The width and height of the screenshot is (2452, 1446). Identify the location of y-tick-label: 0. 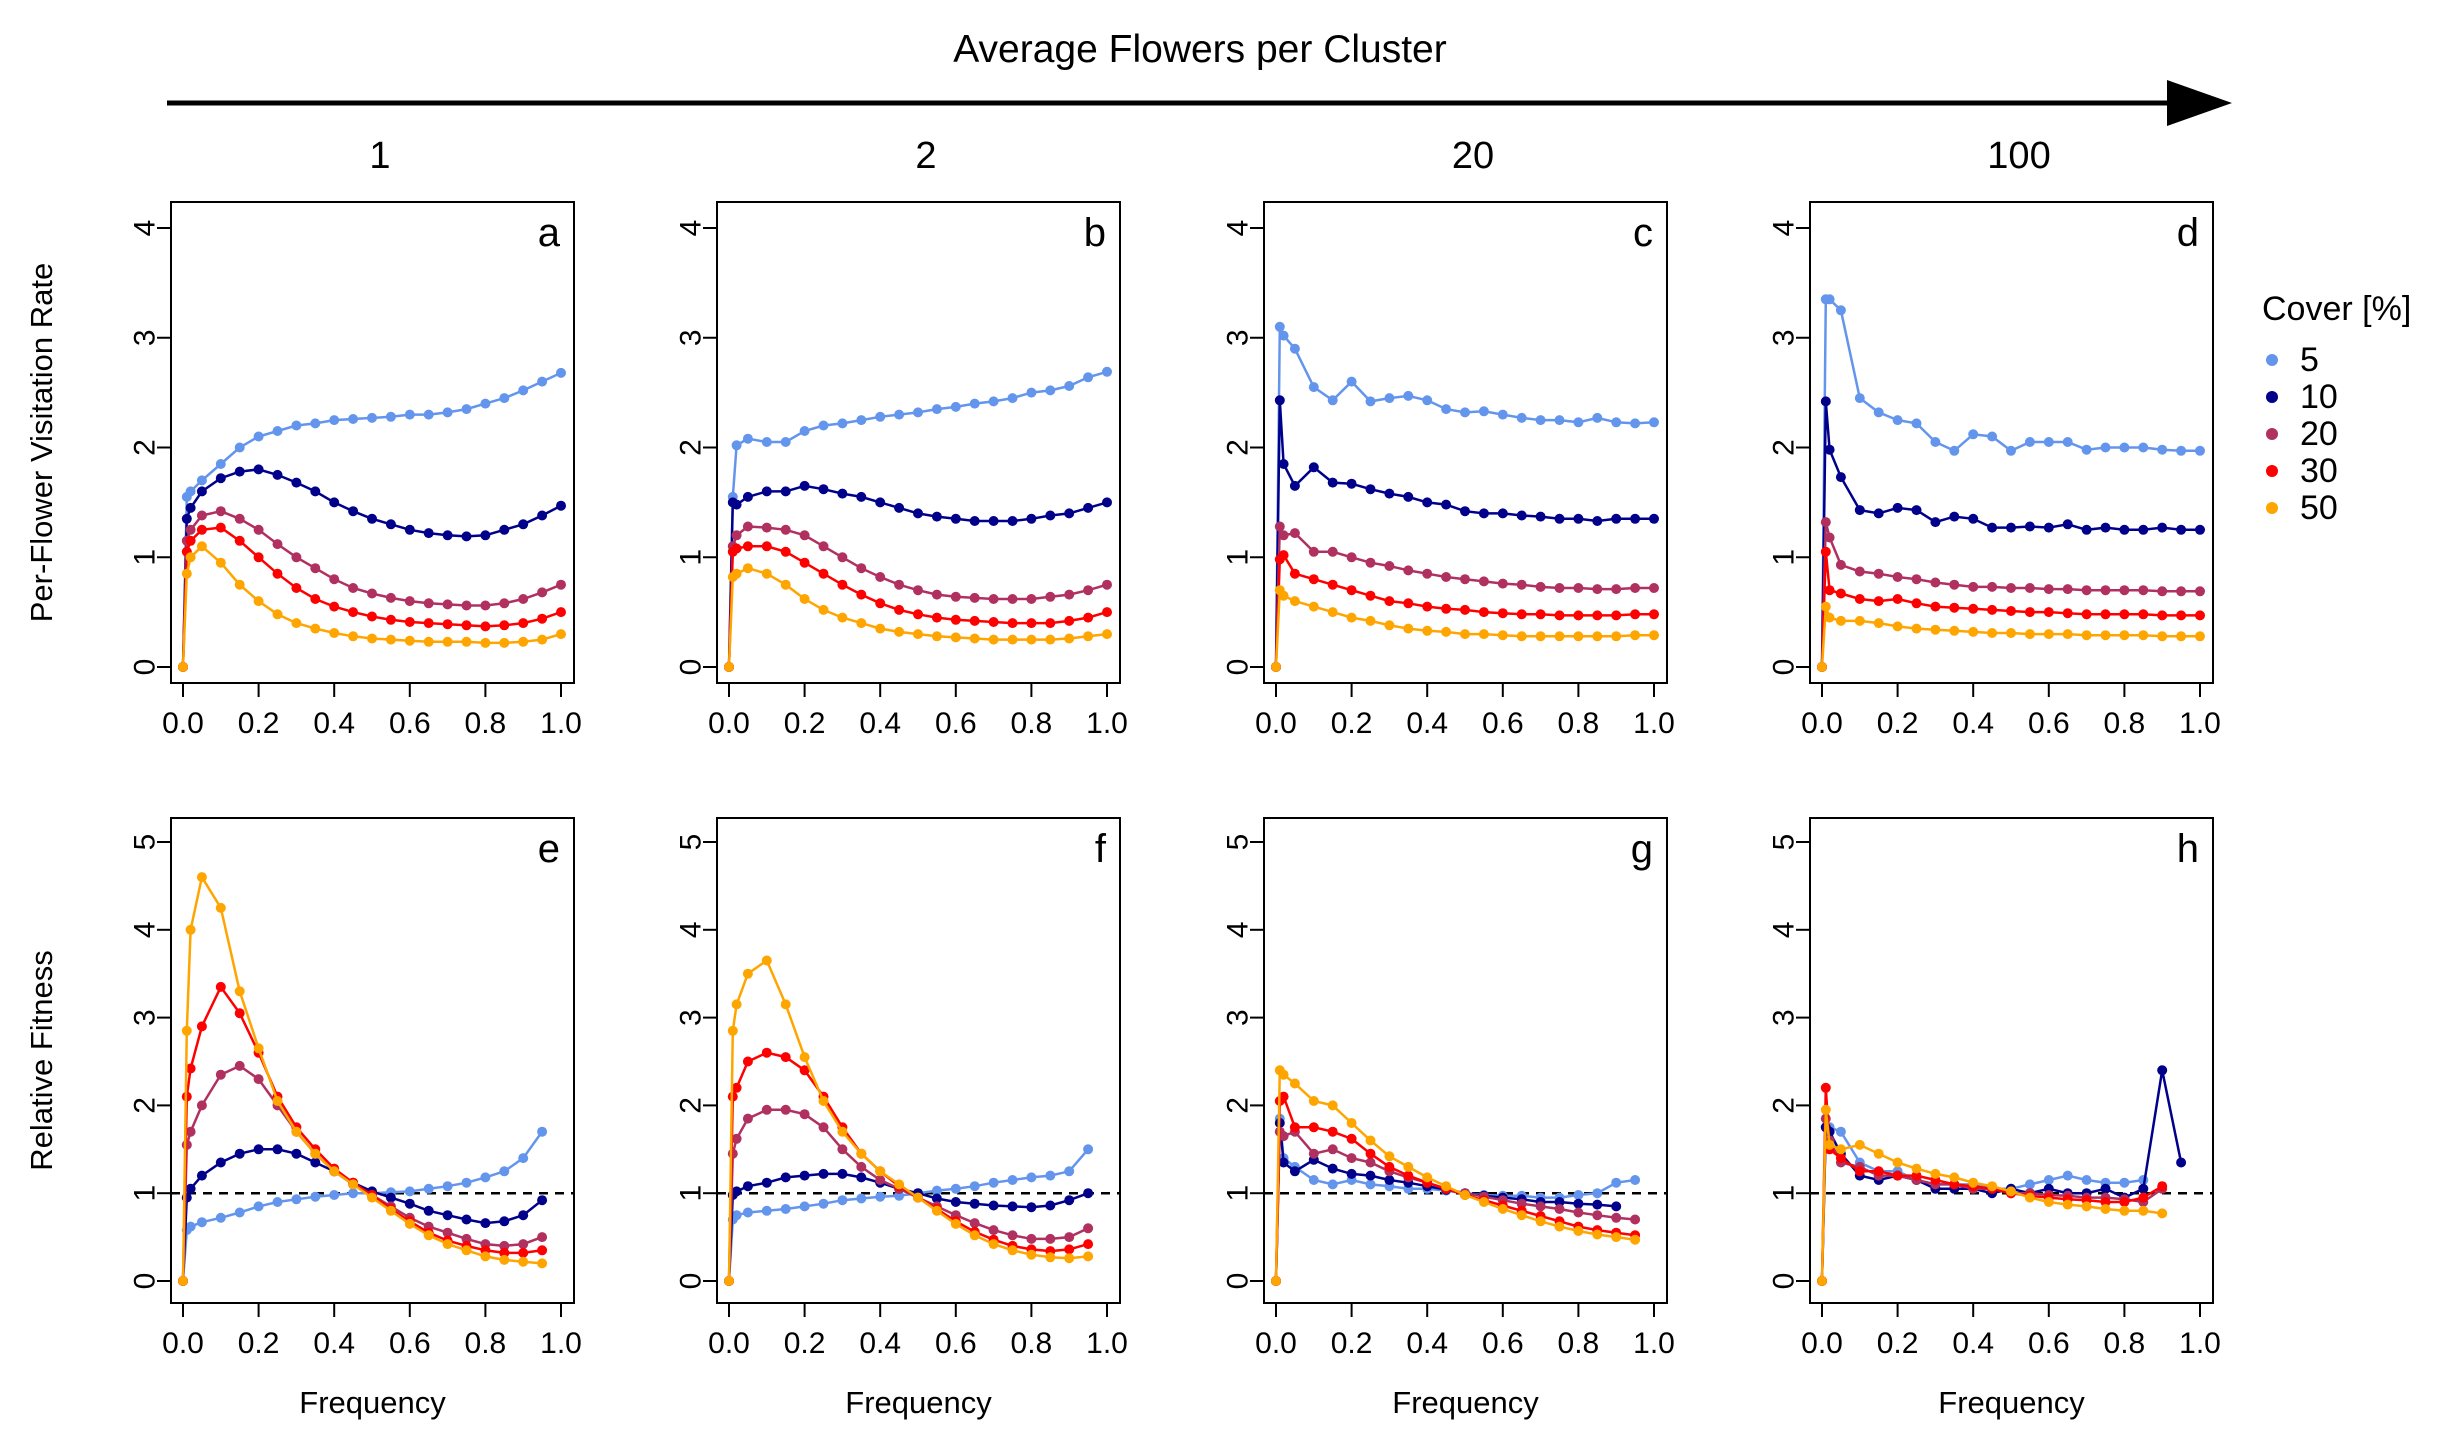
(1784, 667).